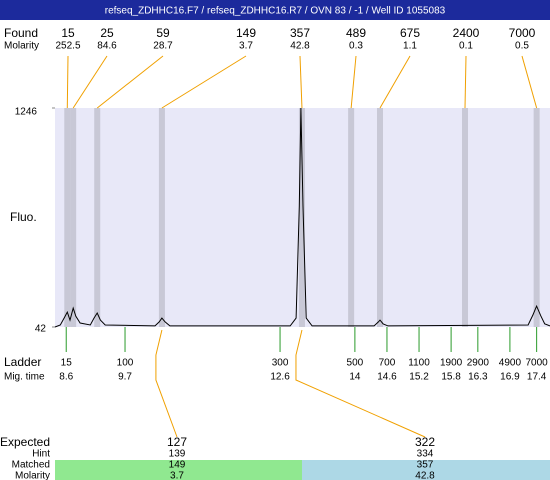 The height and width of the screenshot is (480, 550). Describe the element at coordinates (466, 46) in the screenshot. I see `found-molarity: 0.1` at that location.